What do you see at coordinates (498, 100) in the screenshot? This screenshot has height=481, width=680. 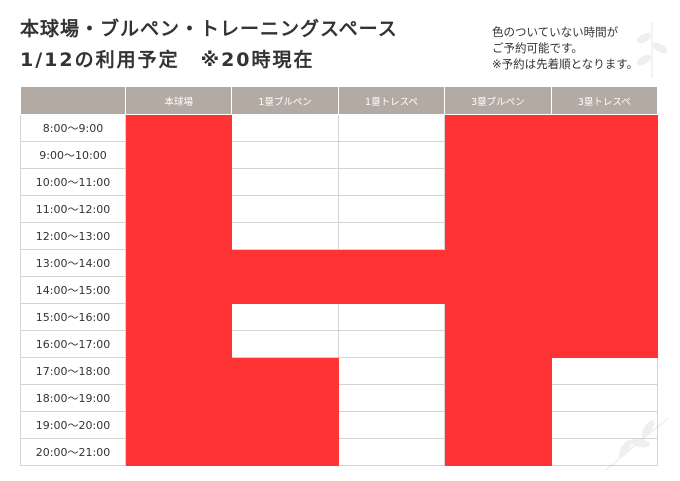 I see `column-header: 3塁ブルペン` at bounding box center [498, 100].